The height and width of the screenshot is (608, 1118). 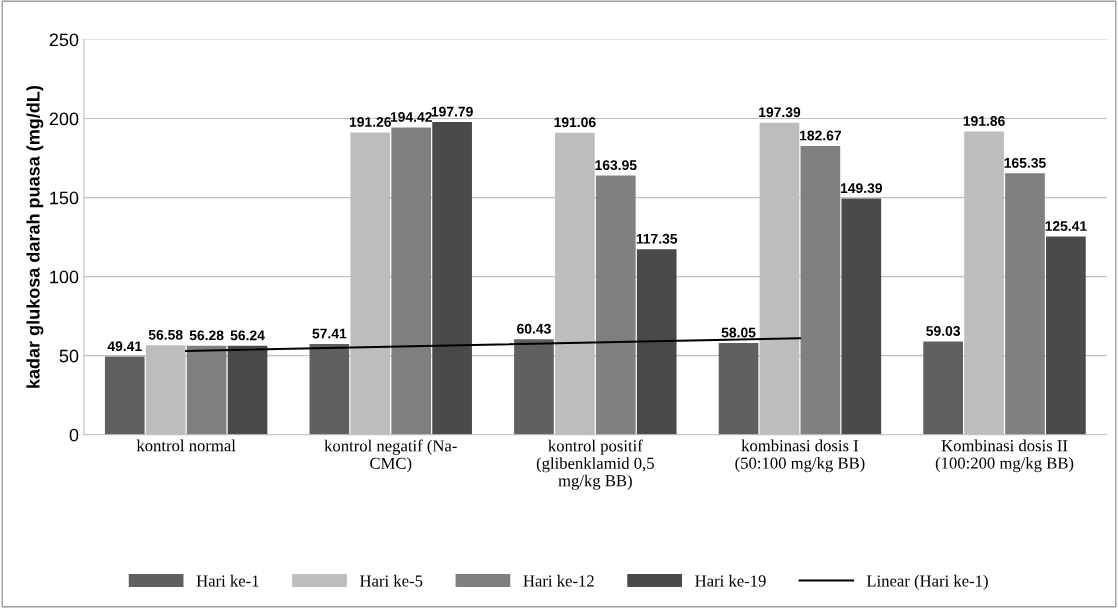 What do you see at coordinates (390, 456) in the screenshot?
I see `x-tick-label: kontrol negatif (Na- CMC)` at bounding box center [390, 456].